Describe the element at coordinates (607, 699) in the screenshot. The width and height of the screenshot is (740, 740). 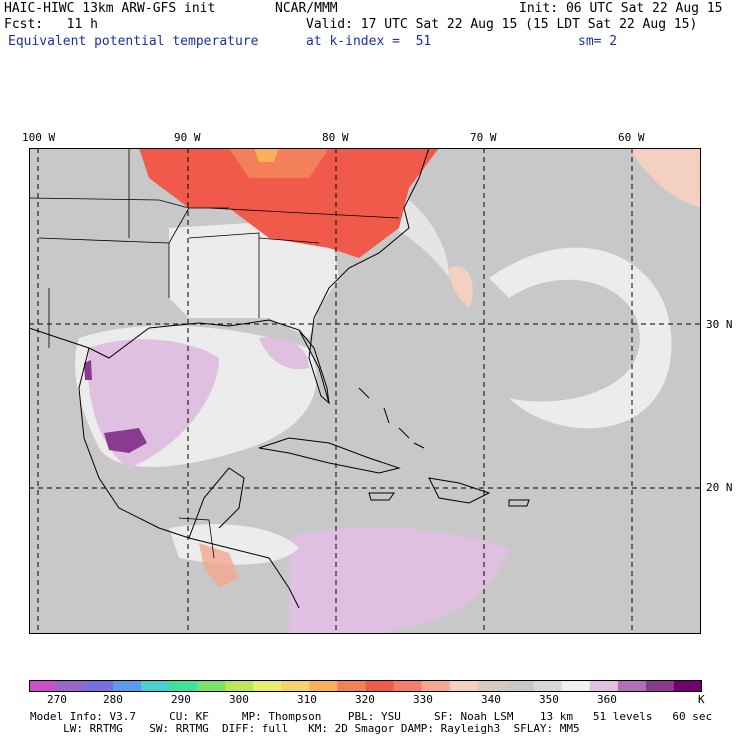
I see `colorbar-label-360: 360` at that location.